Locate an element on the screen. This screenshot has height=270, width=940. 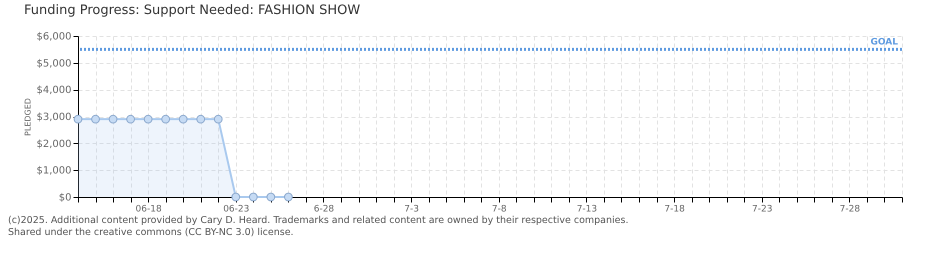
x-tick-label: 7-3 is located at coordinates (411, 209).